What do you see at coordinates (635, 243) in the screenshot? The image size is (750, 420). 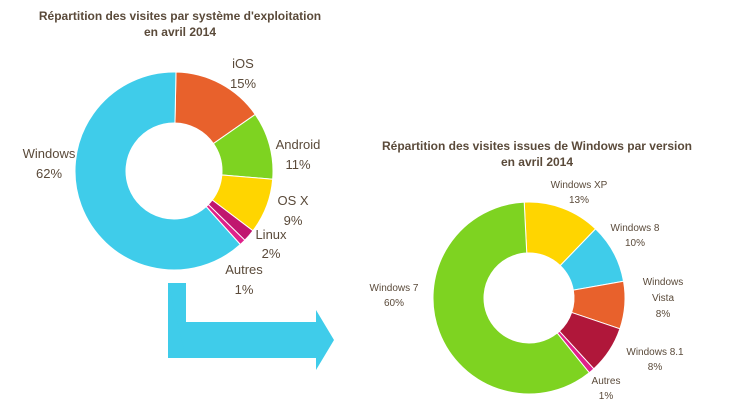 I see `value-1-windows-8: 10%` at bounding box center [635, 243].